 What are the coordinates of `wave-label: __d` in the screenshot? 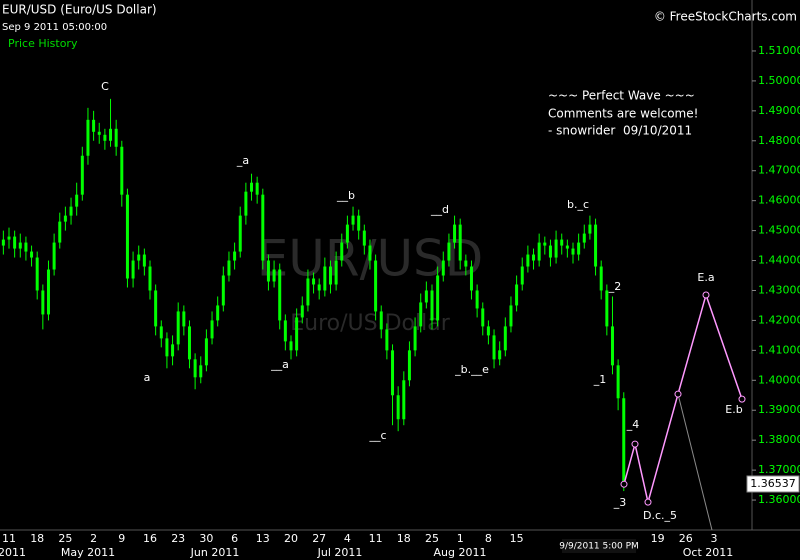 It's located at (439, 209).